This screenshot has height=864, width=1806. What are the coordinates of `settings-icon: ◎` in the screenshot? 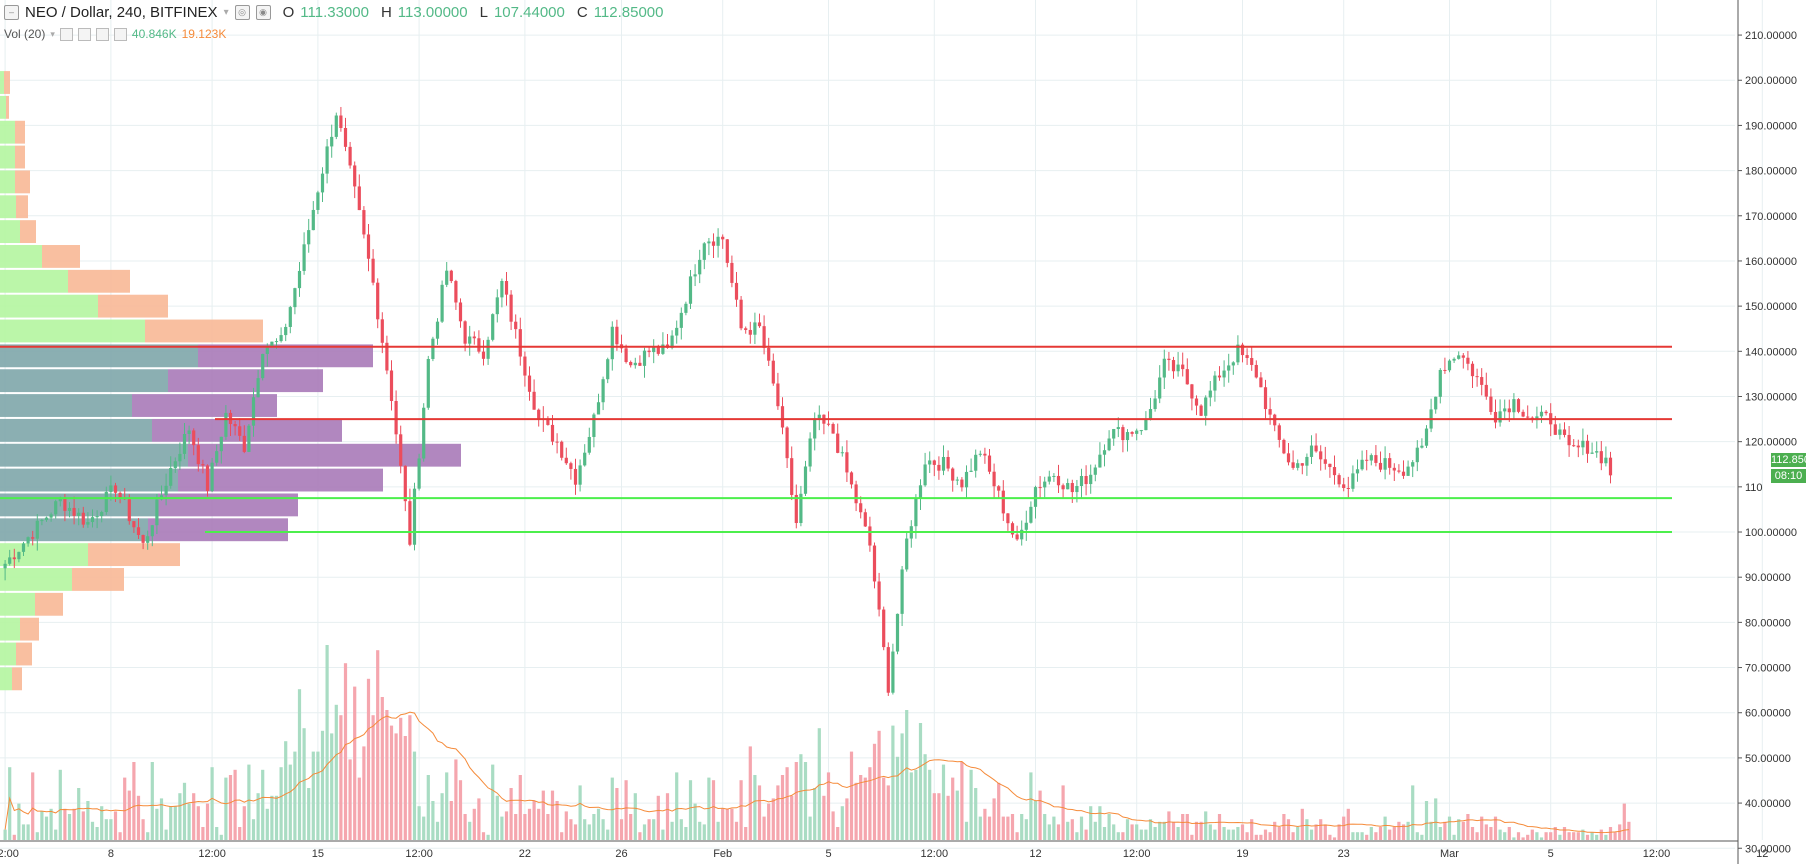 It's located at (242, 12).